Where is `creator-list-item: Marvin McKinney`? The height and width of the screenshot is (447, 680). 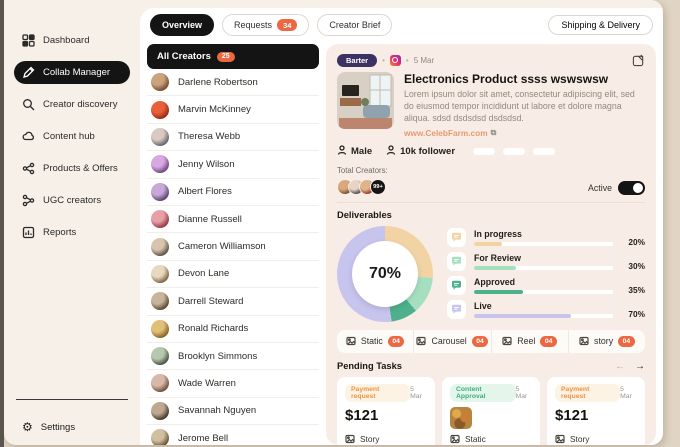 creator-list-item: Marvin McKinney is located at coordinates (233, 110).